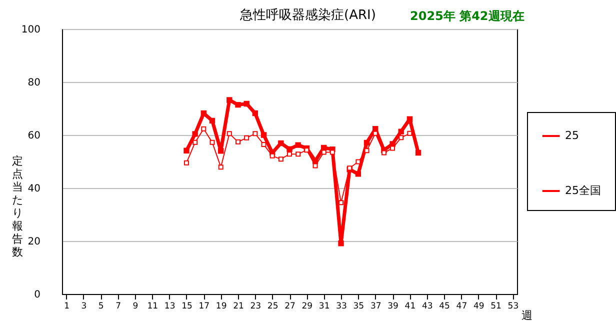  Describe the element at coordinates (37, 295) in the screenshot. I see `y-tick-label: 0` at that location.